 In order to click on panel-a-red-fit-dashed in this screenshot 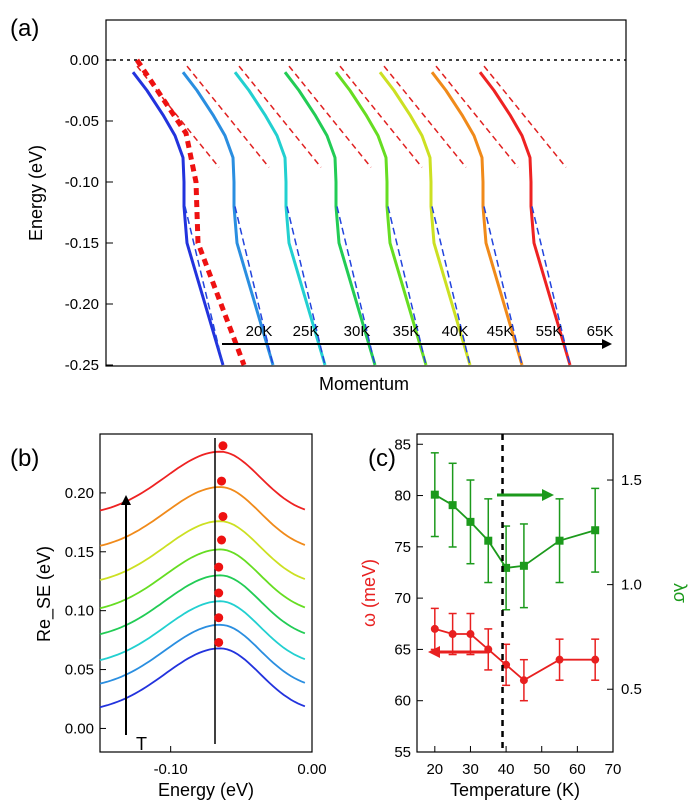, I will do `click(190, 212)`.